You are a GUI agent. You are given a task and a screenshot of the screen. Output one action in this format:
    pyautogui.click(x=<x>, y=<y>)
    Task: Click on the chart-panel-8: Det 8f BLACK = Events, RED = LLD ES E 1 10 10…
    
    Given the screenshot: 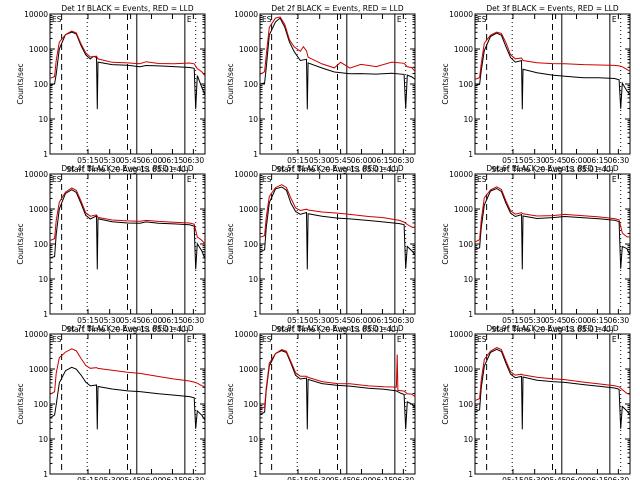 What is the action you would take?
    pyautogui.click(x=321, y=402)
    